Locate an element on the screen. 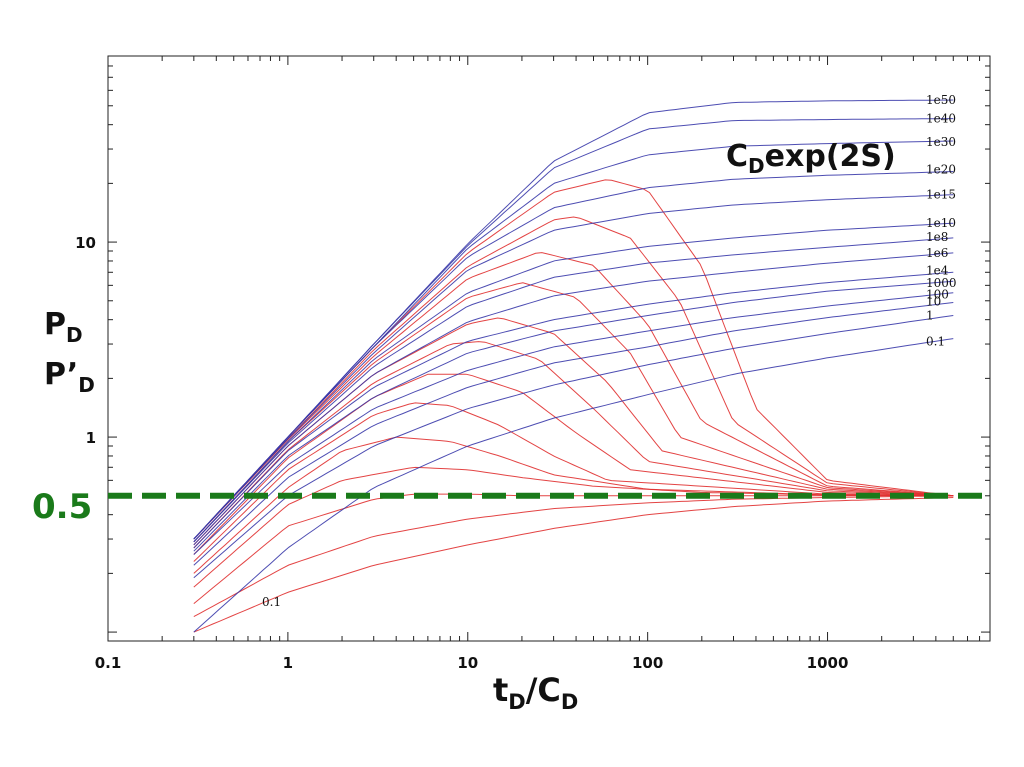 This screenshot has width=1024, height=767. x-axis-title: tD/CD is located at coordinates (535, 692).